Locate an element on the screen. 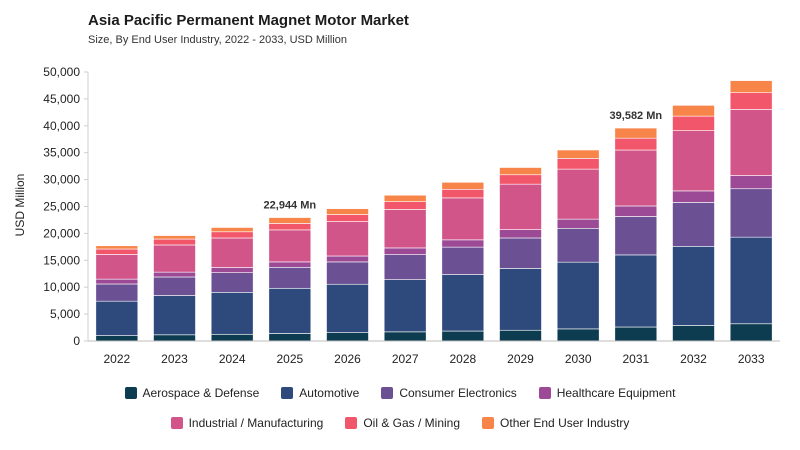 This screenshot has width=800, height=450. legend-item: Healthcare Equipment is located at coordinates (607, 393).